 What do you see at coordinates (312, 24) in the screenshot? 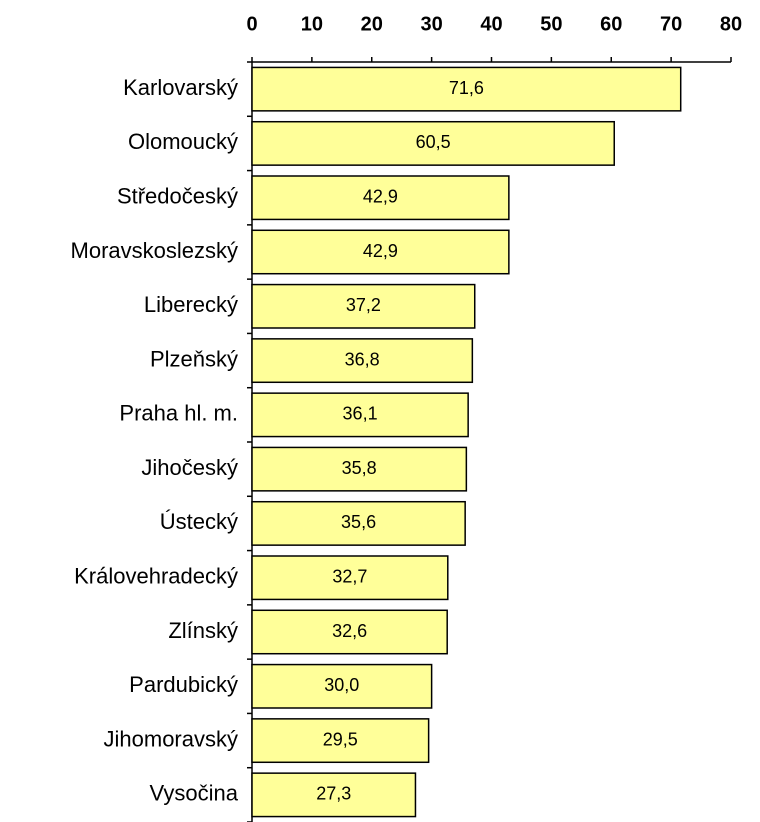
I see `x-tick-label: 10` at bounding box center [312, 24].